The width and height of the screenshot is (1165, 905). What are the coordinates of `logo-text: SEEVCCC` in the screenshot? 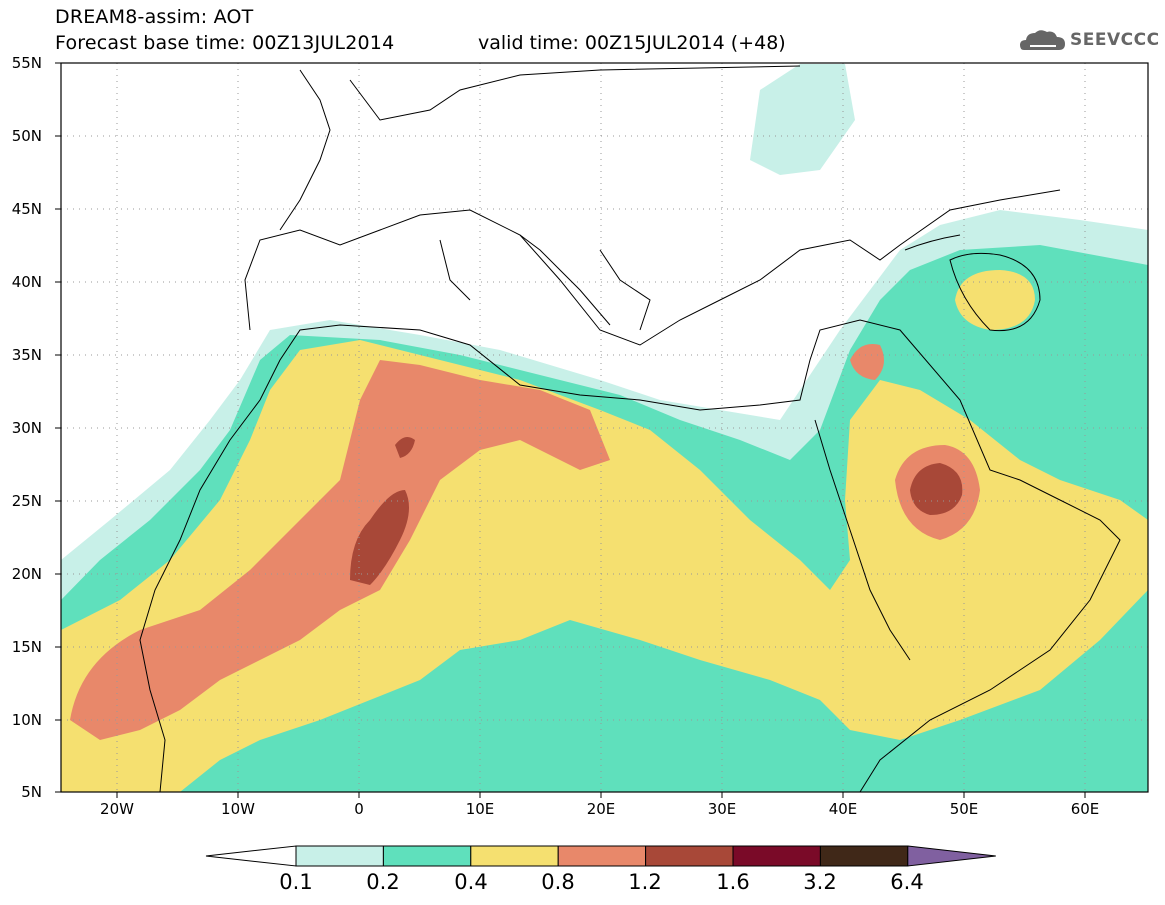 It's located at (1115, 40).